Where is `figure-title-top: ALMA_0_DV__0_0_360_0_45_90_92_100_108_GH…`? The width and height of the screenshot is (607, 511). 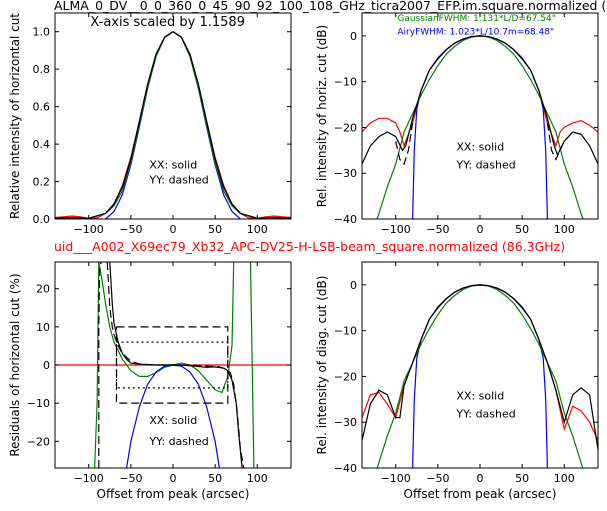 figure-title-top: ALMA_0_DV__0_0_360_0_45_90_92_100_108_GH… is located at coordinates (330, 6).